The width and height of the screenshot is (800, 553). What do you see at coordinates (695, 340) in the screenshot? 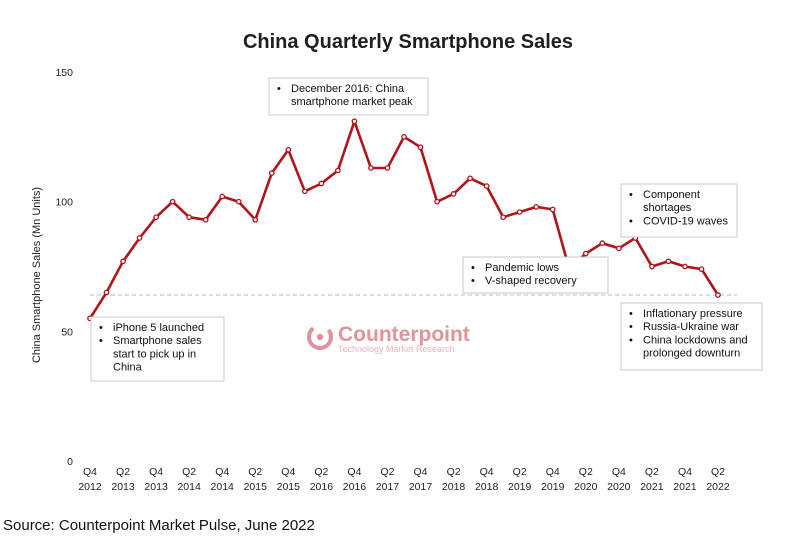
I see `annotation-line: China lockdowns and` at bounding box center [695, 340].